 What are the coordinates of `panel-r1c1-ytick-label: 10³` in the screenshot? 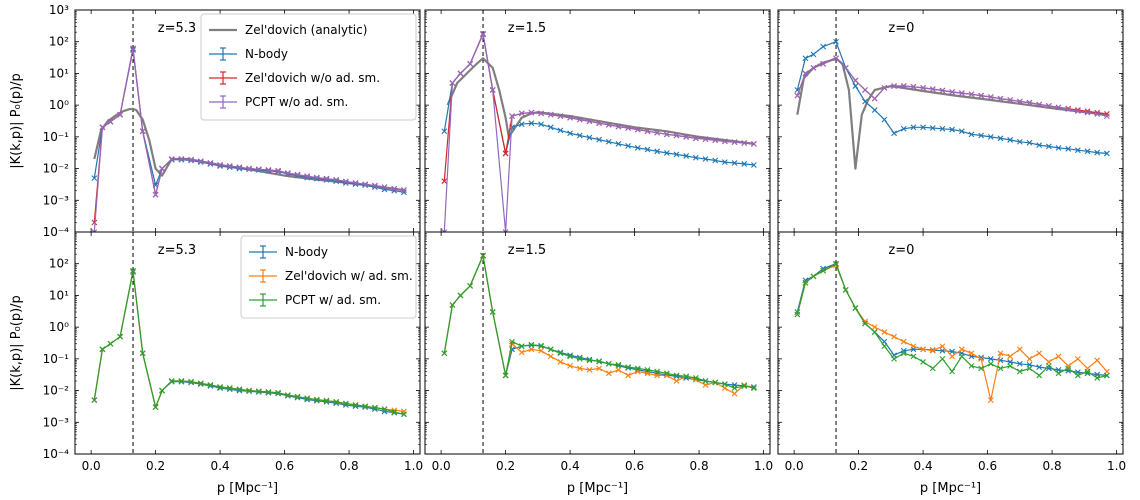 It's located at (59, 10).